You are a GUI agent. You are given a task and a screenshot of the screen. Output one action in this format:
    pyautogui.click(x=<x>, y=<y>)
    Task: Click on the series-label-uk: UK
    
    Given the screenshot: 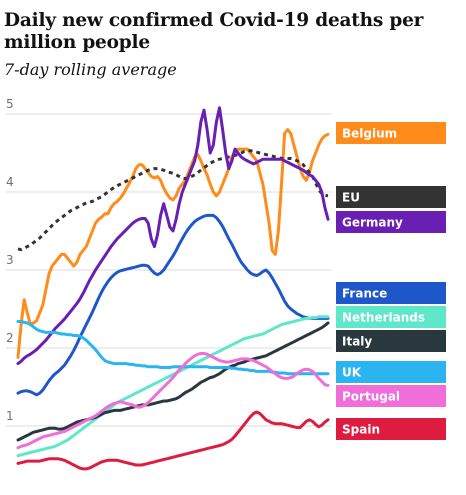 What is the action you would take?
    pyautogui.click(x=391, y=372)
    